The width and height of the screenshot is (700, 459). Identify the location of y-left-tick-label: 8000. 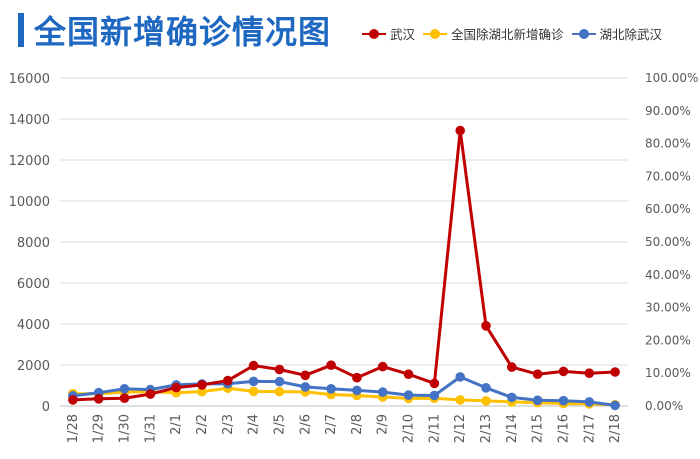
(33, 243).